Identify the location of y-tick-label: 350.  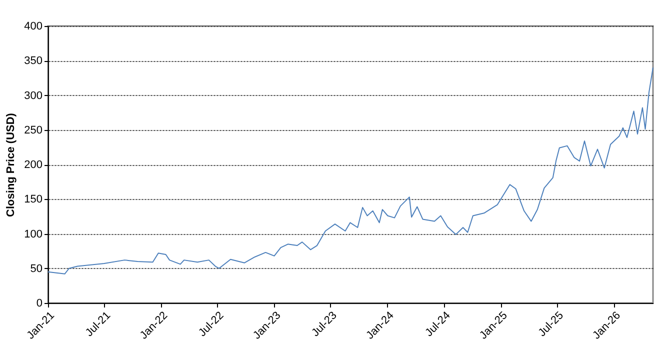
(33, 61).